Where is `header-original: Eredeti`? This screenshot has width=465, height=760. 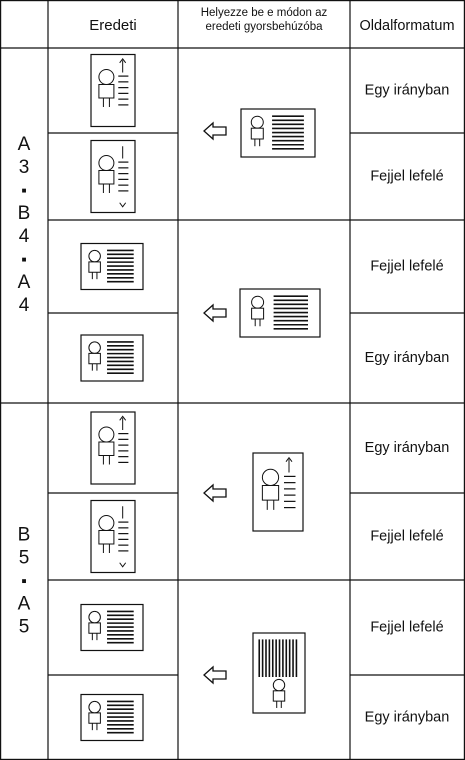 header-original: Eredeti is located at coordinates (113, 25).